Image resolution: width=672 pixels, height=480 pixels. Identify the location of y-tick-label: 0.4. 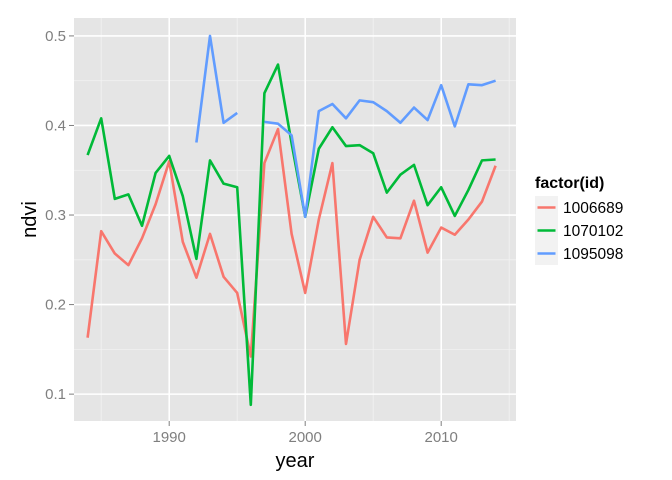
(55, 125).